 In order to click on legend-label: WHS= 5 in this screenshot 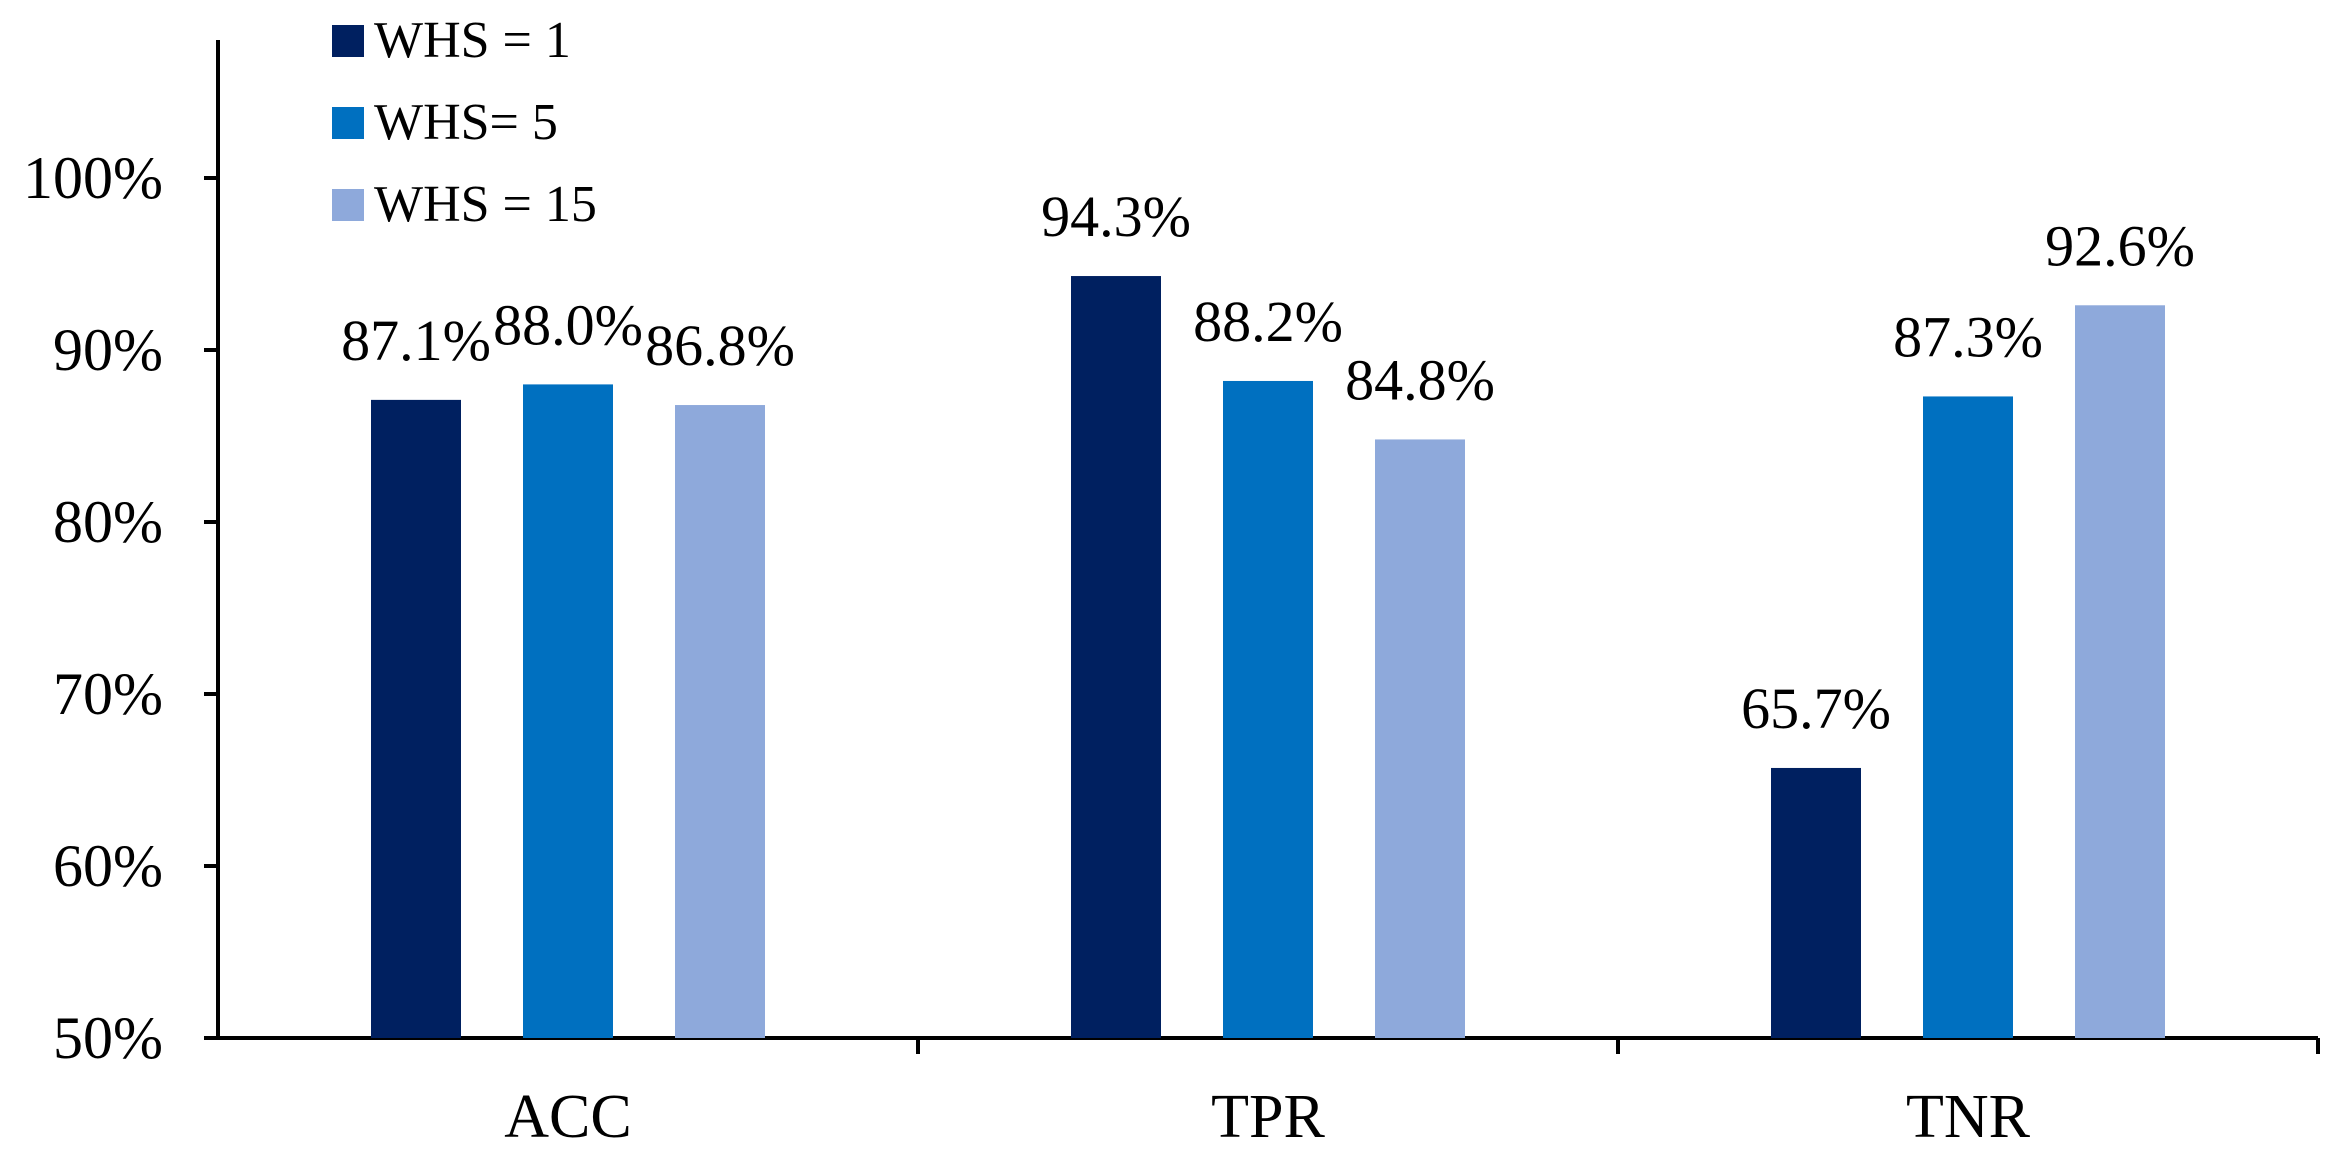, I will do `click(466, 122)`.